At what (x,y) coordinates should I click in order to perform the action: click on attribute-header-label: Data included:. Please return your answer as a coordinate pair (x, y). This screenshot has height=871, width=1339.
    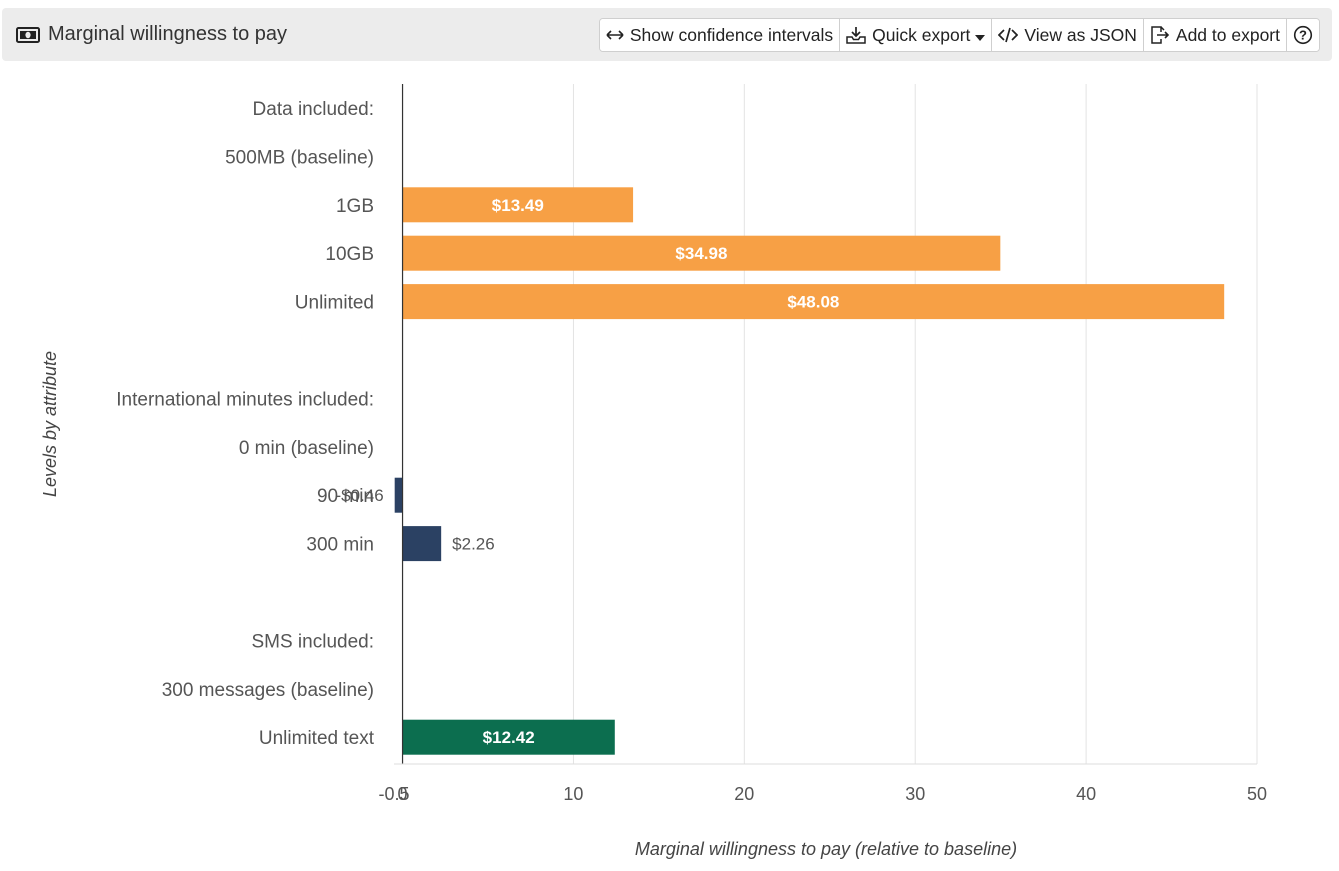
    Looking at the image, I should click on (313, 109).